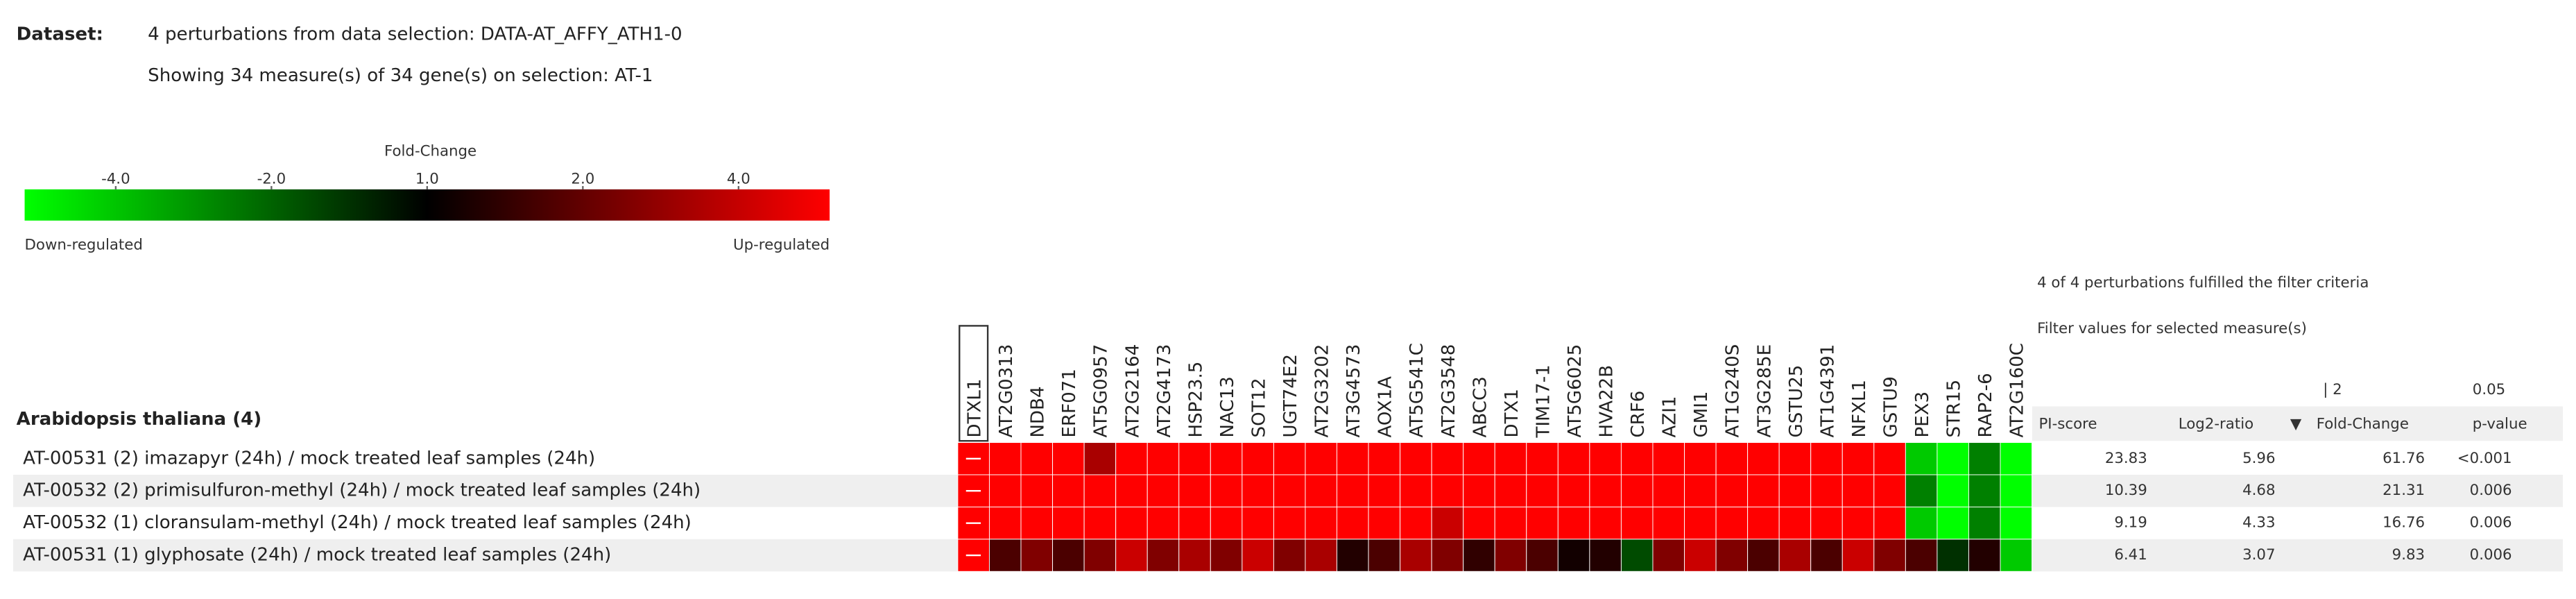 Image resolution: width=2576 pixels, height=599 pixels. What do you see at coordinates (1353, 391) in the screenshot?
I see `gene-label: AT3G4573` at bounding box center [1353, 391].